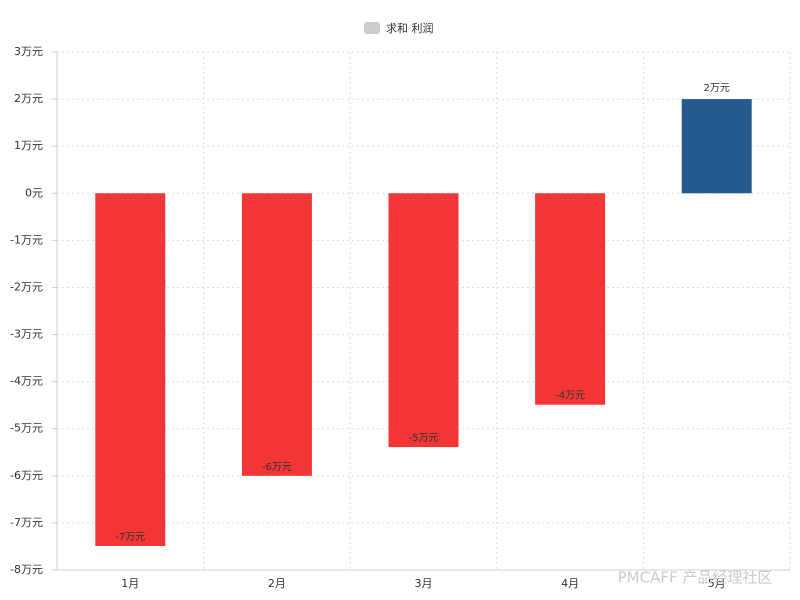 The height and width of the screenshot is (600, 800). I want to click on y-tick-label: -7万元, so click(26, 522).